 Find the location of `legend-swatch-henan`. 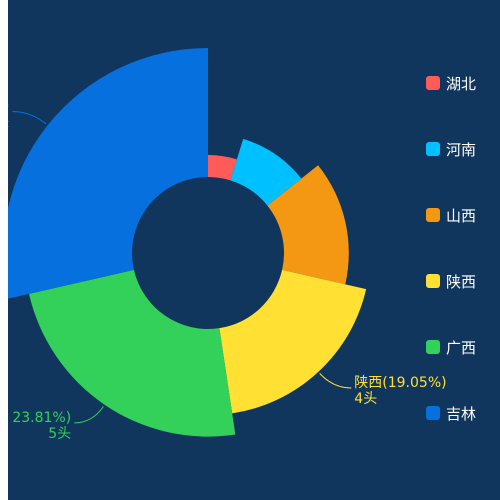

legend-swatch-henan is located at coordinates (433, 149).